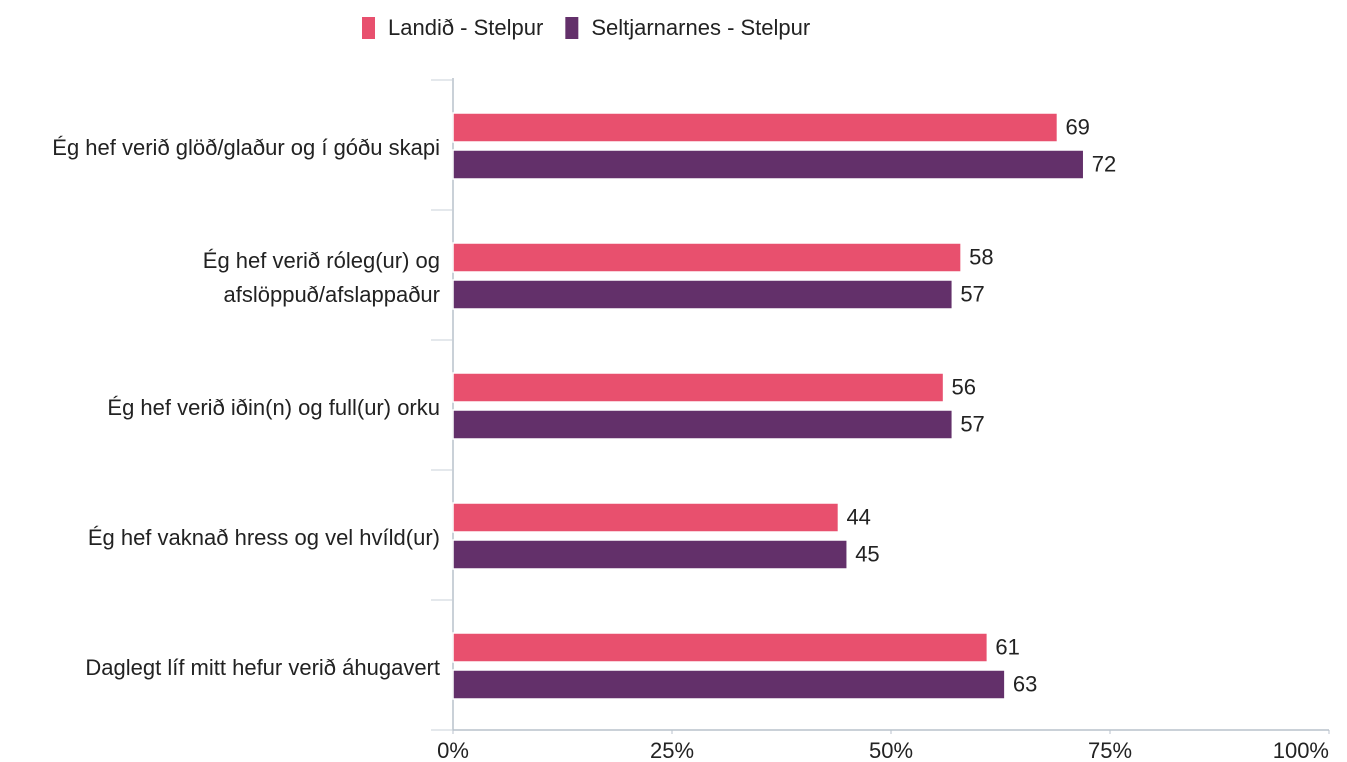 Image resolution: width=1347 pixels, height=762 pixels. I want to click on x-tick-label: 0%, so click(453, 750).